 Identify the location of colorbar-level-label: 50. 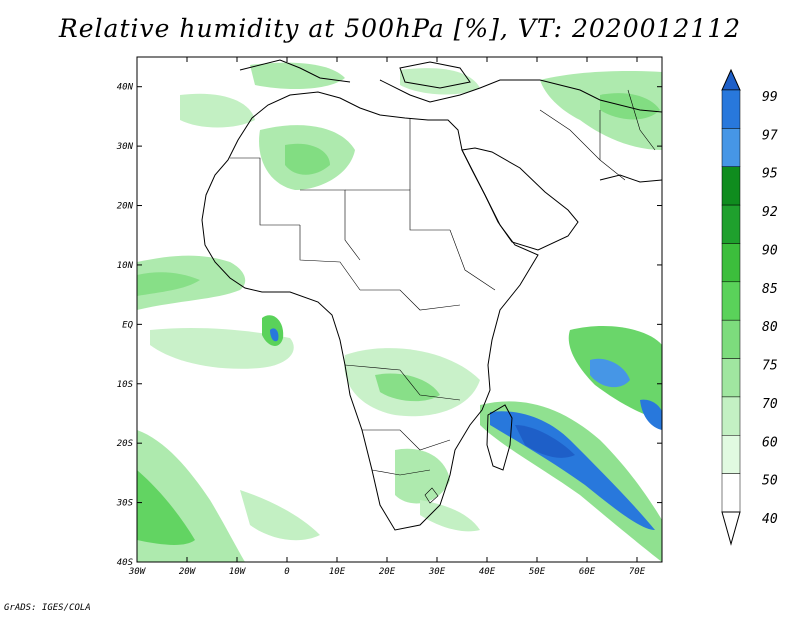
(770, 481).